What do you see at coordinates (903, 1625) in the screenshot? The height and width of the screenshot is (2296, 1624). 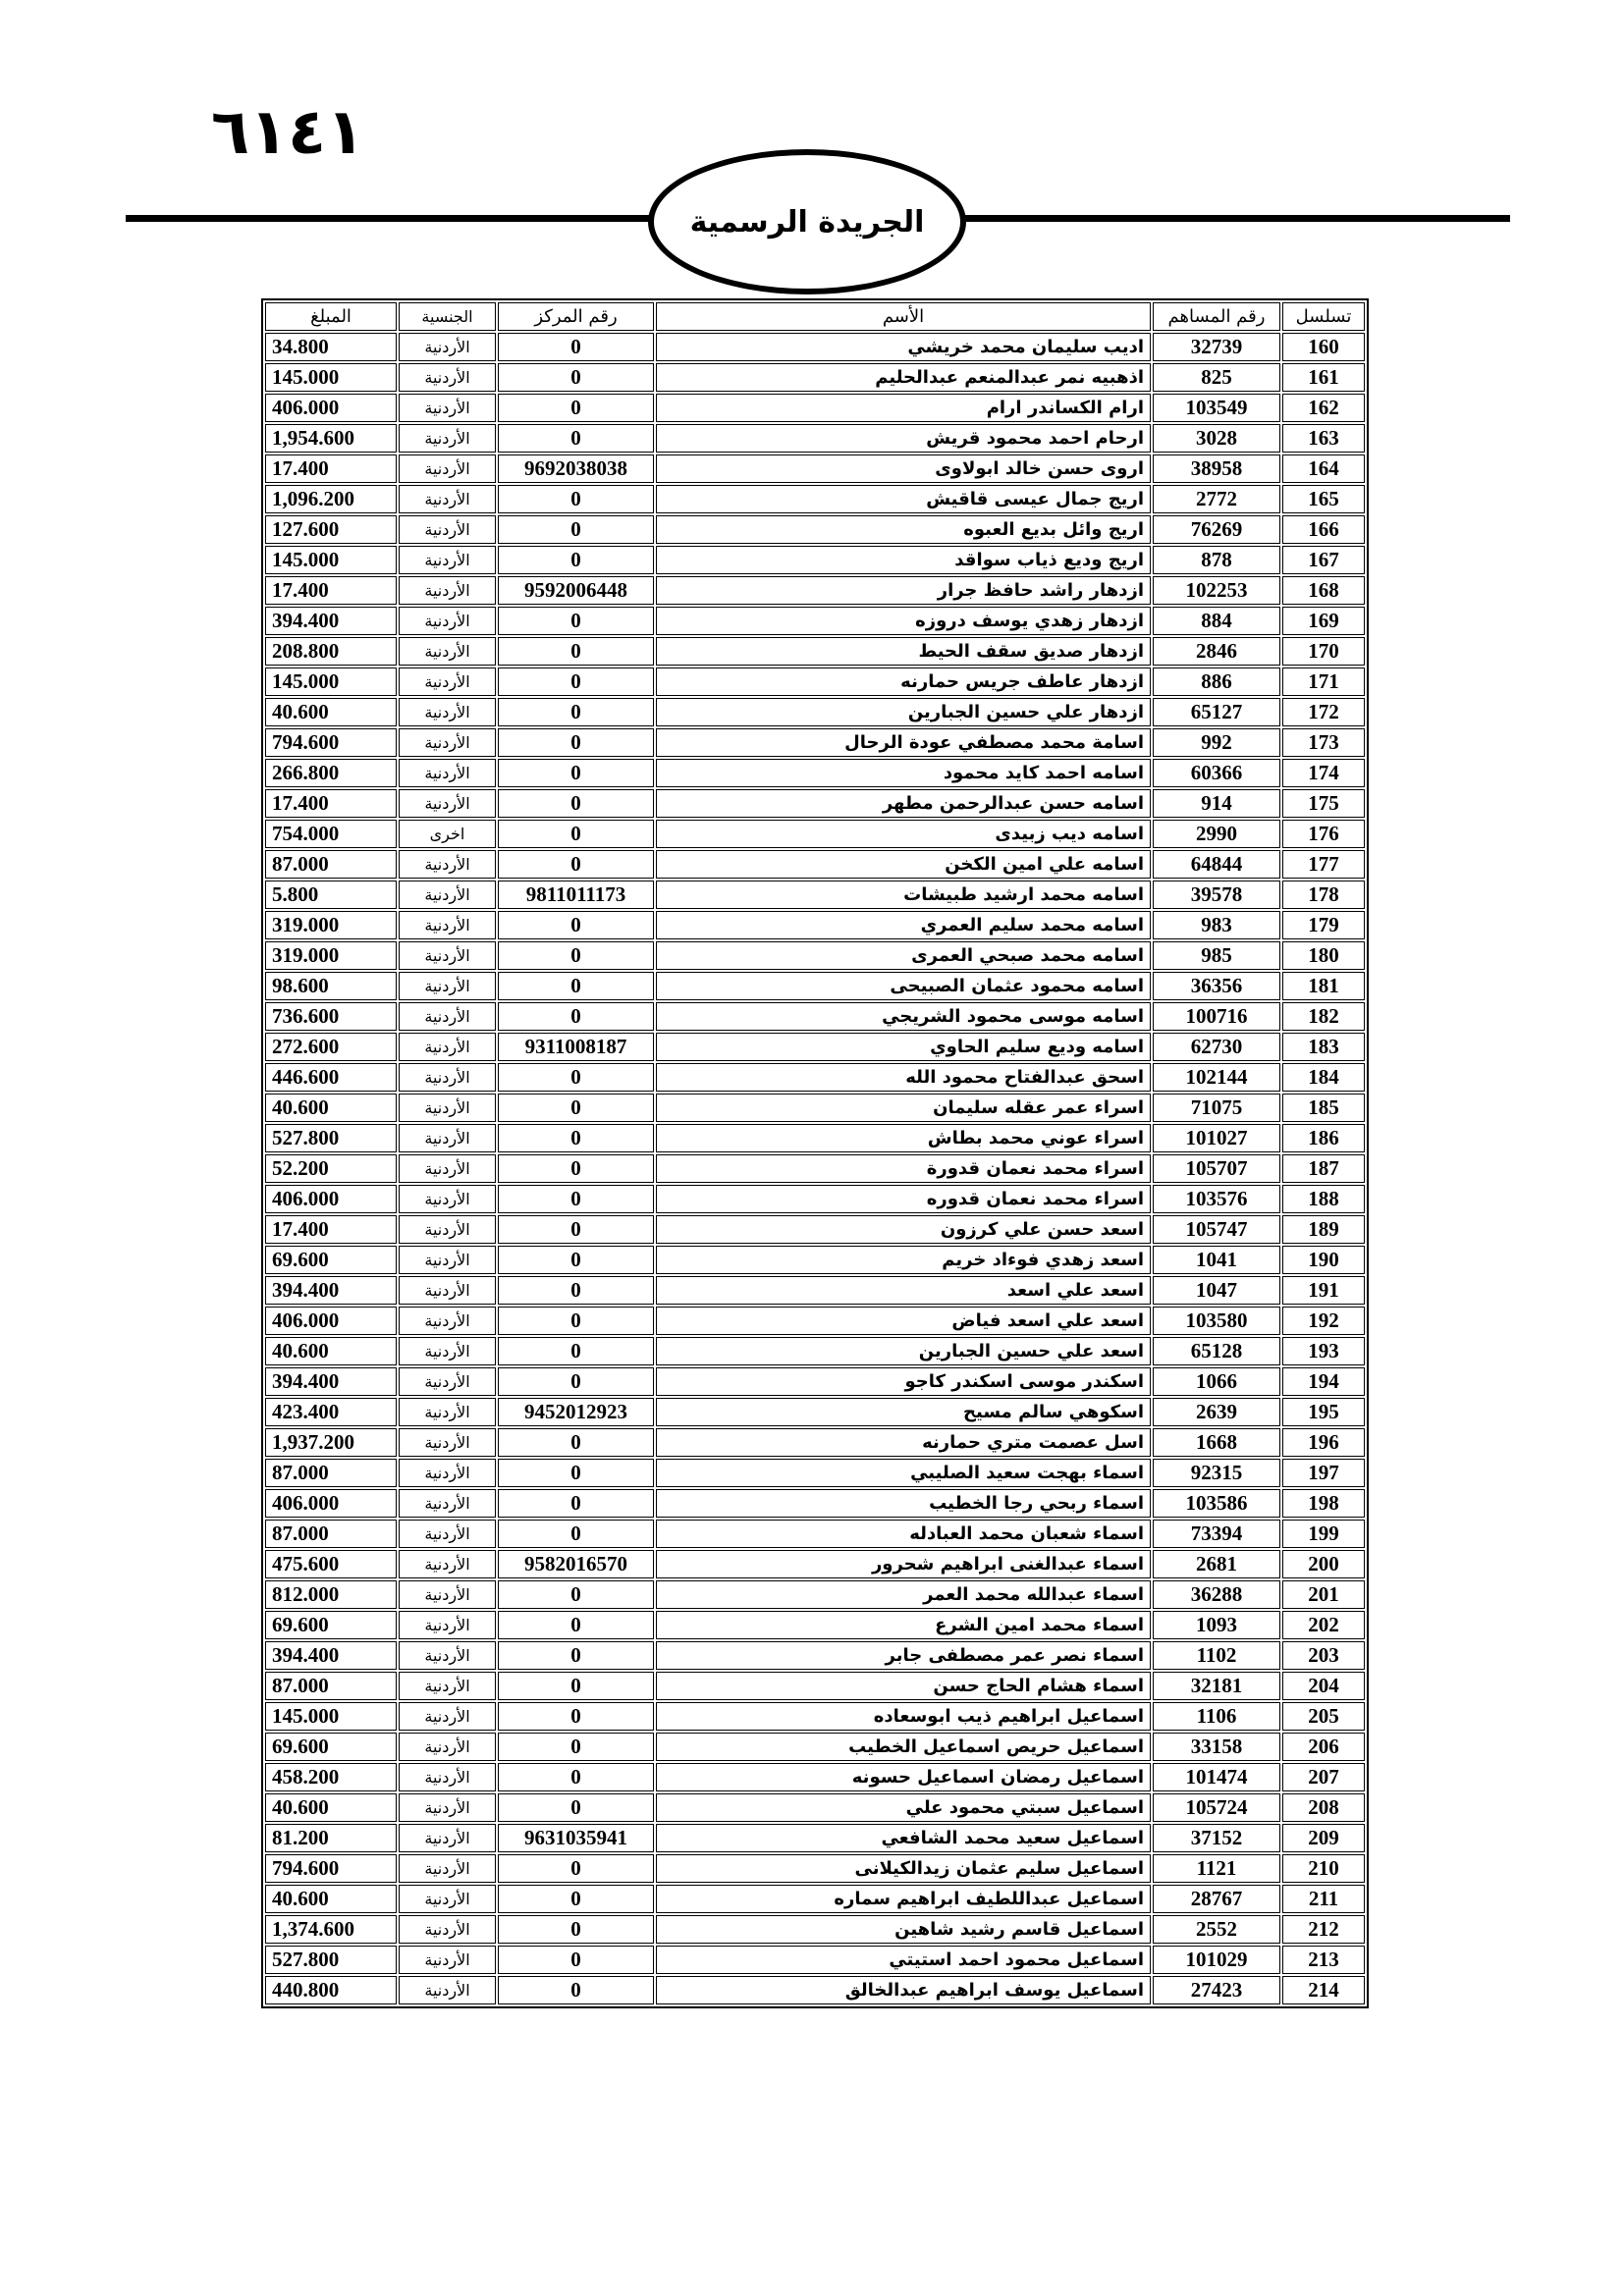 I see `name-cell: اسماء محمد امين الشرع` at bounding box center [903, 1625].